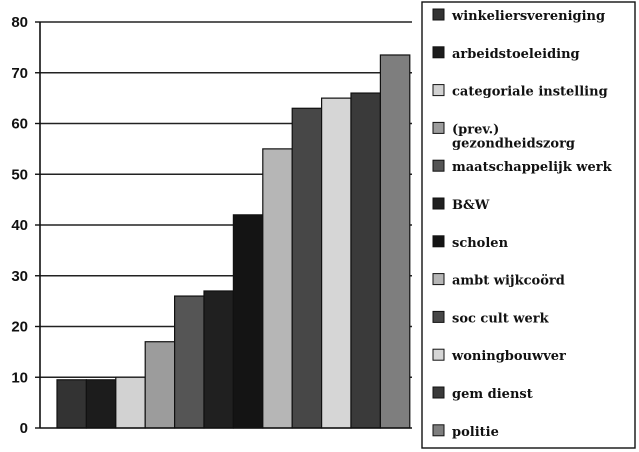 The height and width of the screenshot is (452, 639). Describe the element at coordinates (516, 54) in the screenshot. I see `legend-label: arbeidstoeleiding` at that location.